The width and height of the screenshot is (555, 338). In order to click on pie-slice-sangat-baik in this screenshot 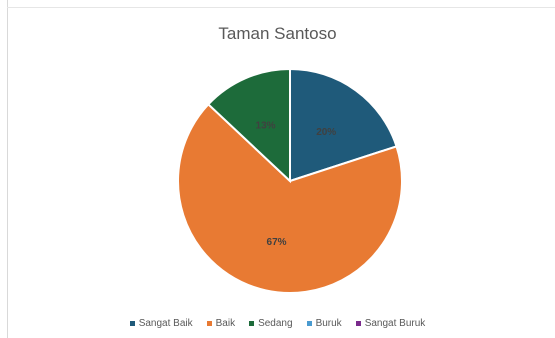, I will do `click(343, 125)`.